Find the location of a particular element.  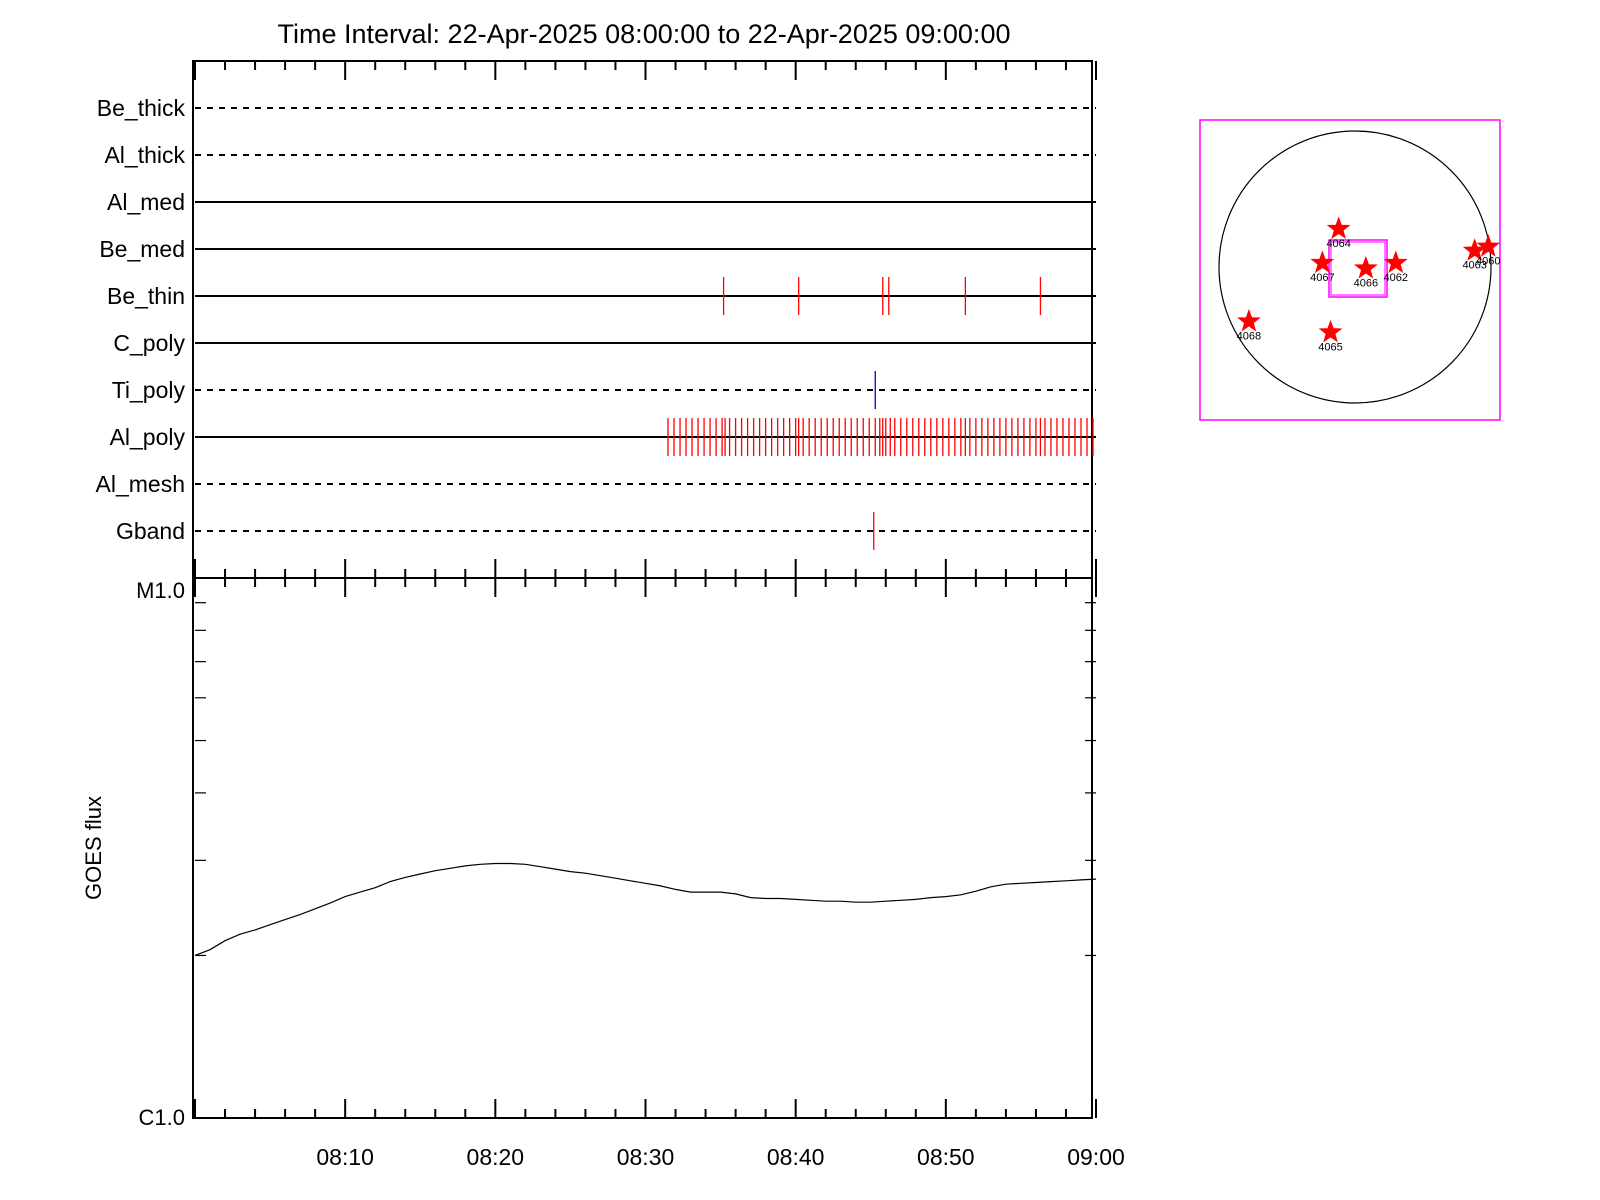

sun-map-box is located at coordinates (1350, 270).